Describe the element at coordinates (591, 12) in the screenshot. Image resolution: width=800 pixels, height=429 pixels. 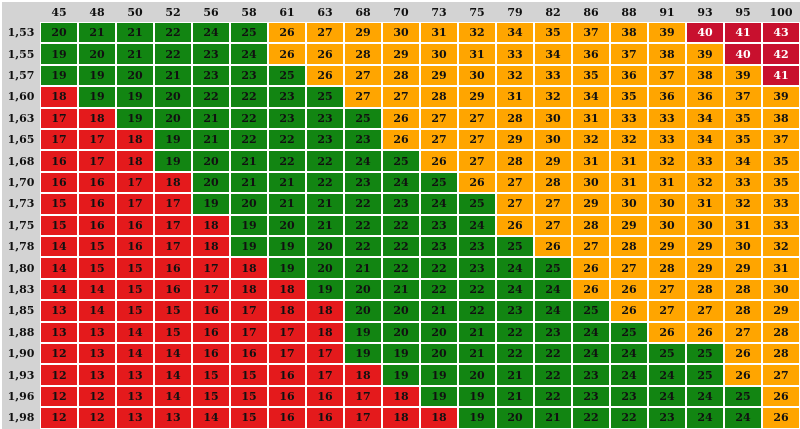
I see `column-header-86: 86` at that location.